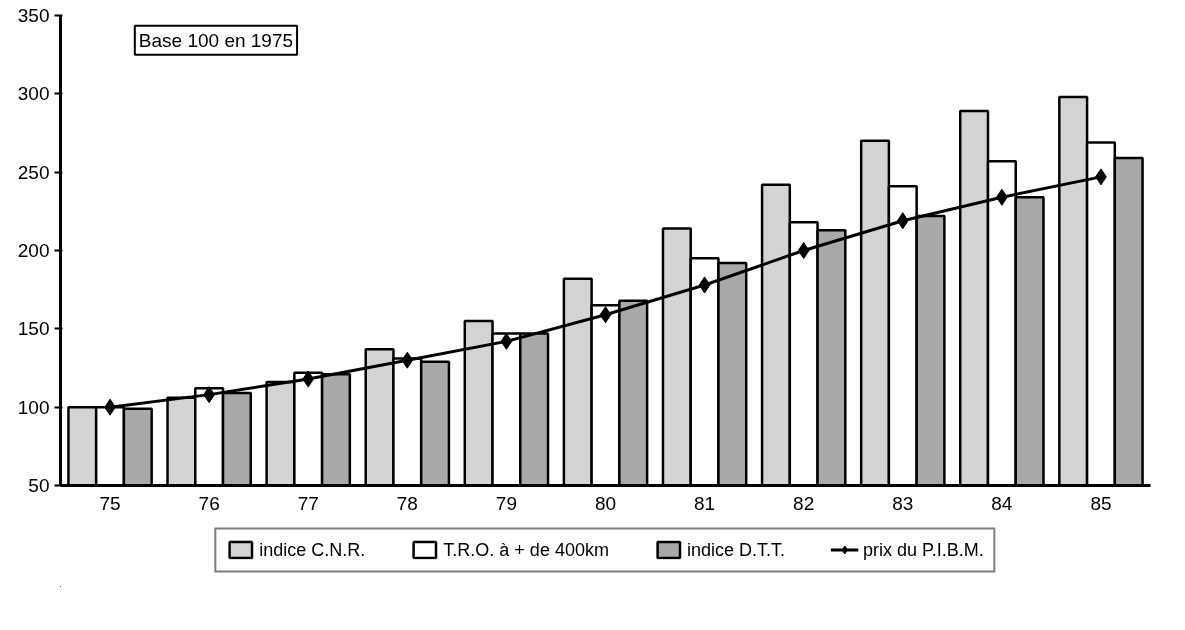 This screenshot has width=1185, height=630. Describe the element at coordinates (735, 549) in the screenshot. I see `legend-label: indice D.T.T.` at that location.